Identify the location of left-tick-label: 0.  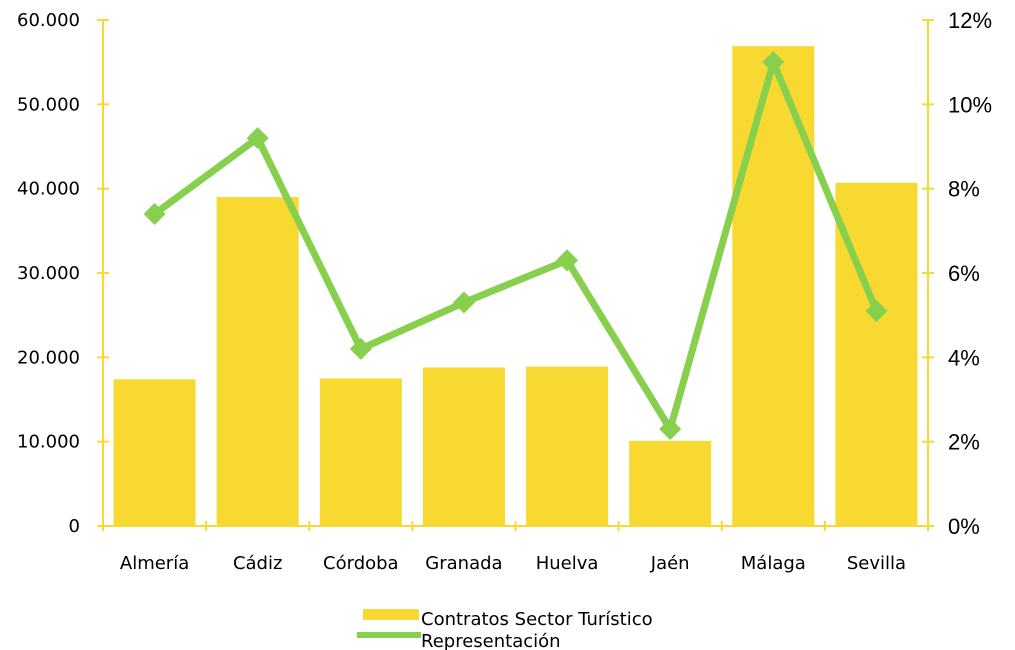
(74, 526).